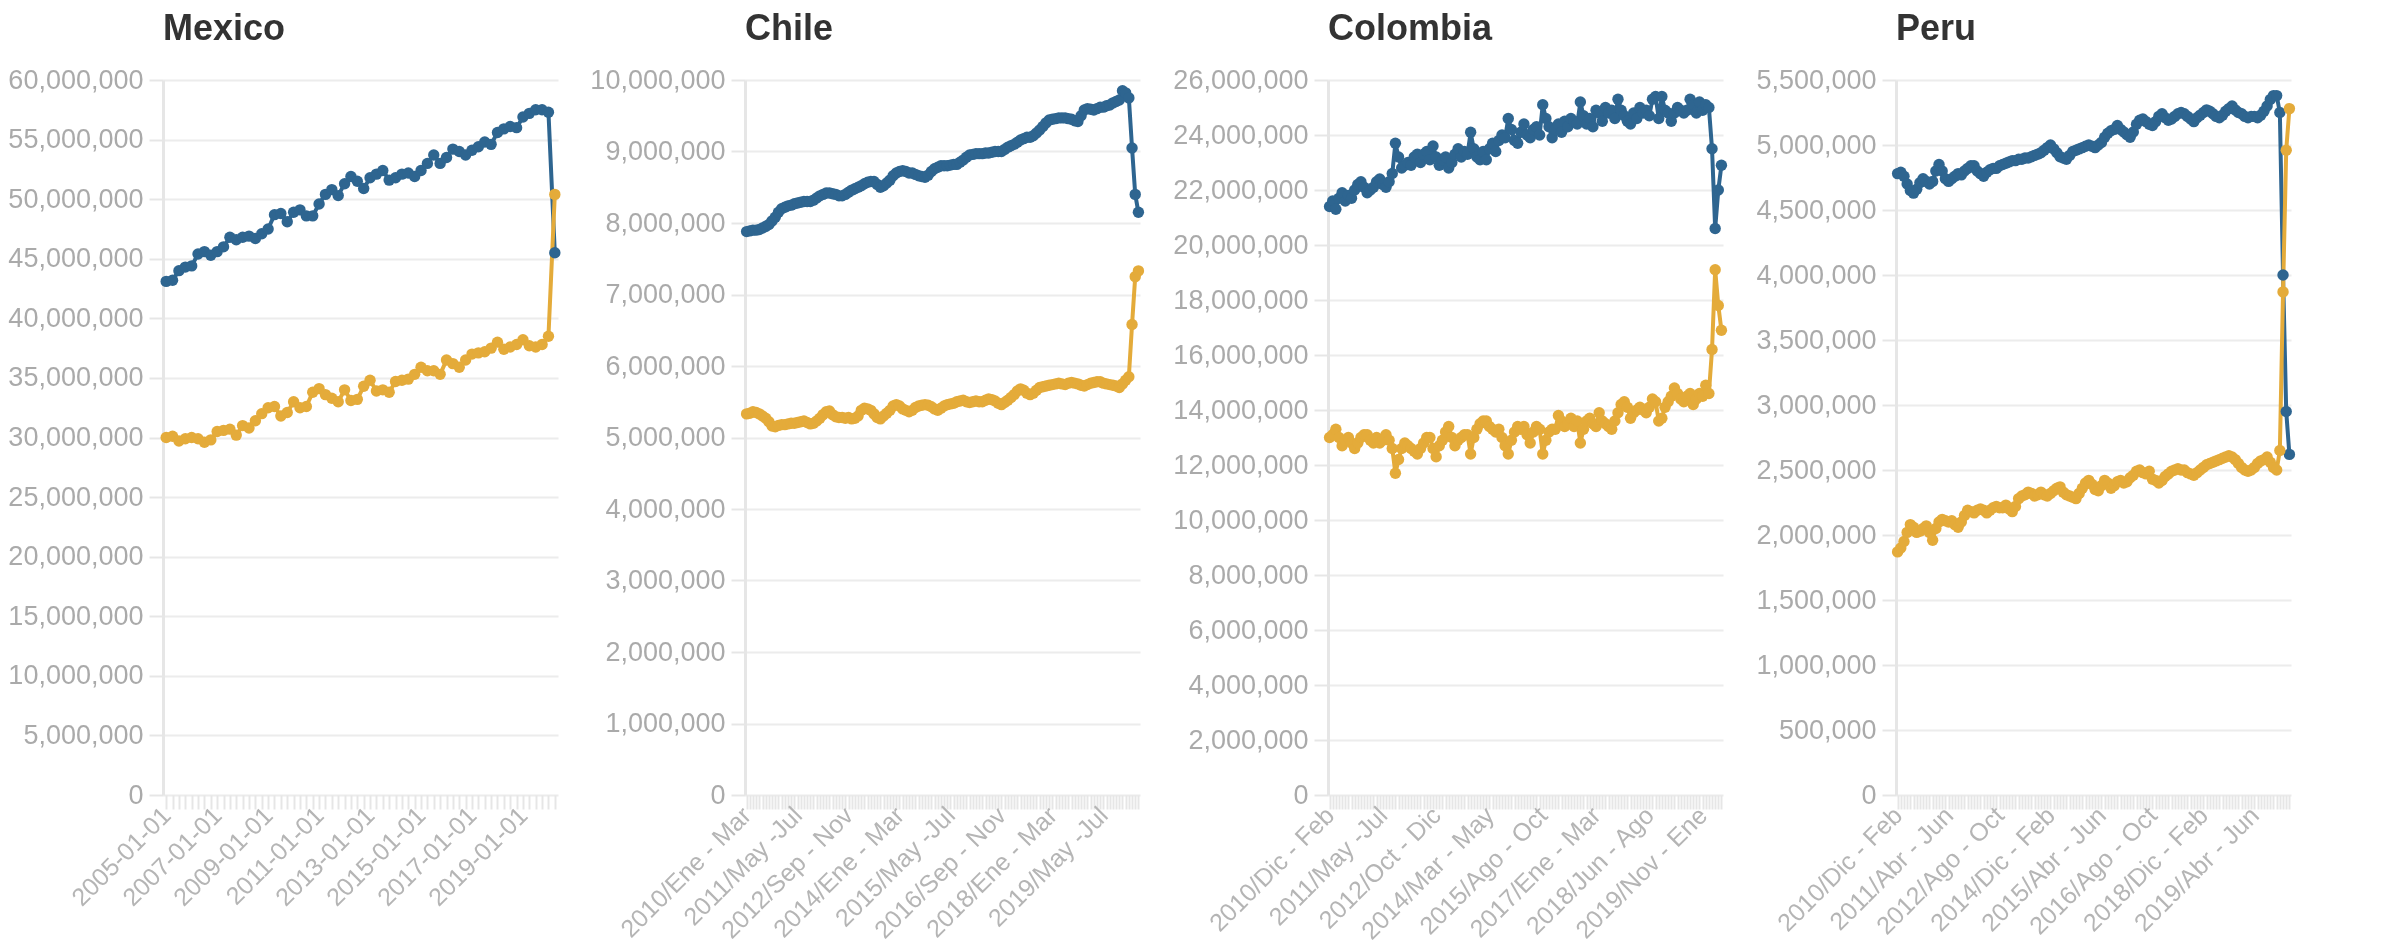 This screenshot has width=2407, height=952. I want to click on y-tick-label: 2,500,000, so click(1816, 469).